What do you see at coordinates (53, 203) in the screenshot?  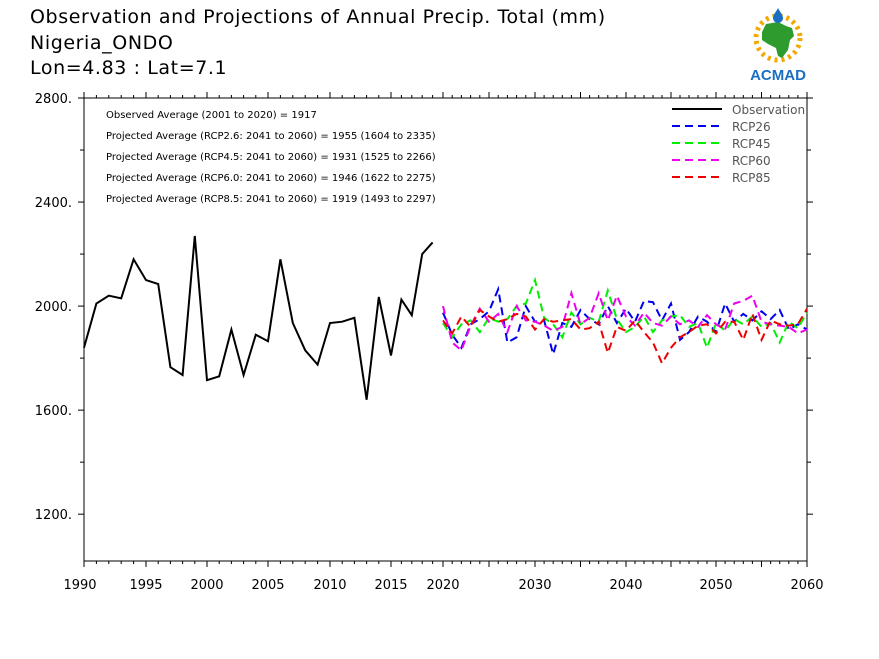 I see `y-tick-label: 2400.` at bounding box center [53, 203].